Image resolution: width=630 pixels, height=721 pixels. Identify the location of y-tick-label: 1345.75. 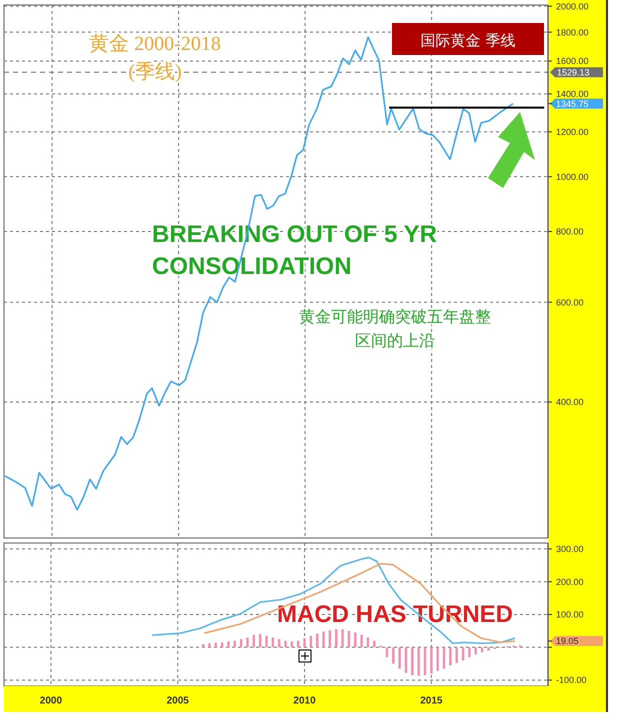
(572, 103).